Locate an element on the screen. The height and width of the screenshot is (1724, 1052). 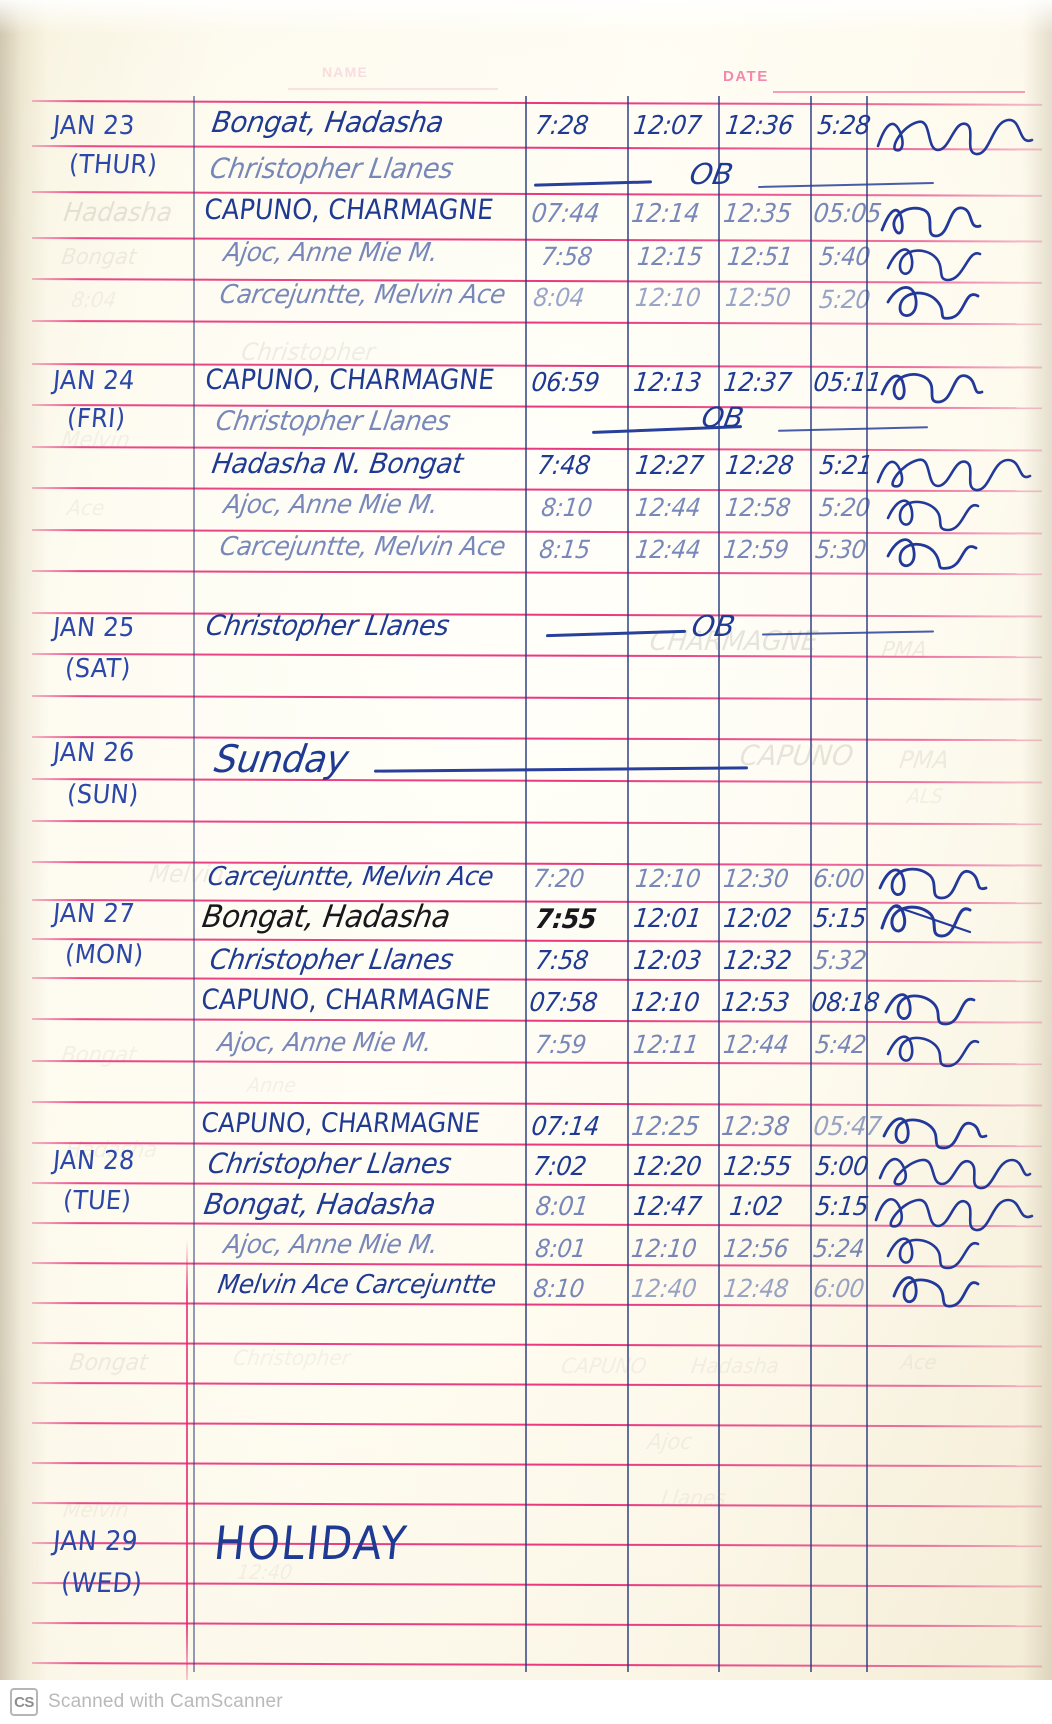
time-am-in: 07:44 is located at coordinates (565, 214).